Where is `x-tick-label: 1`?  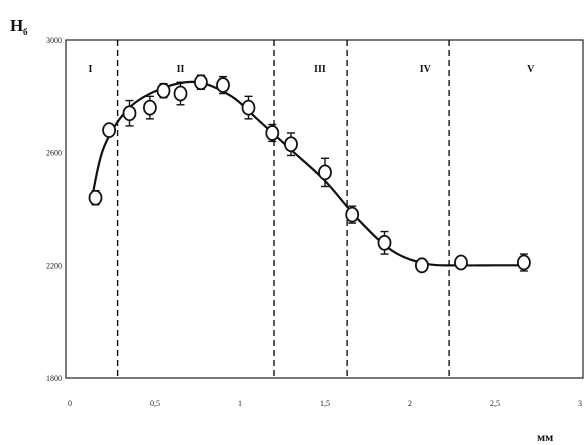
x-tick-label: 1 is located at coordinates (240, 403).